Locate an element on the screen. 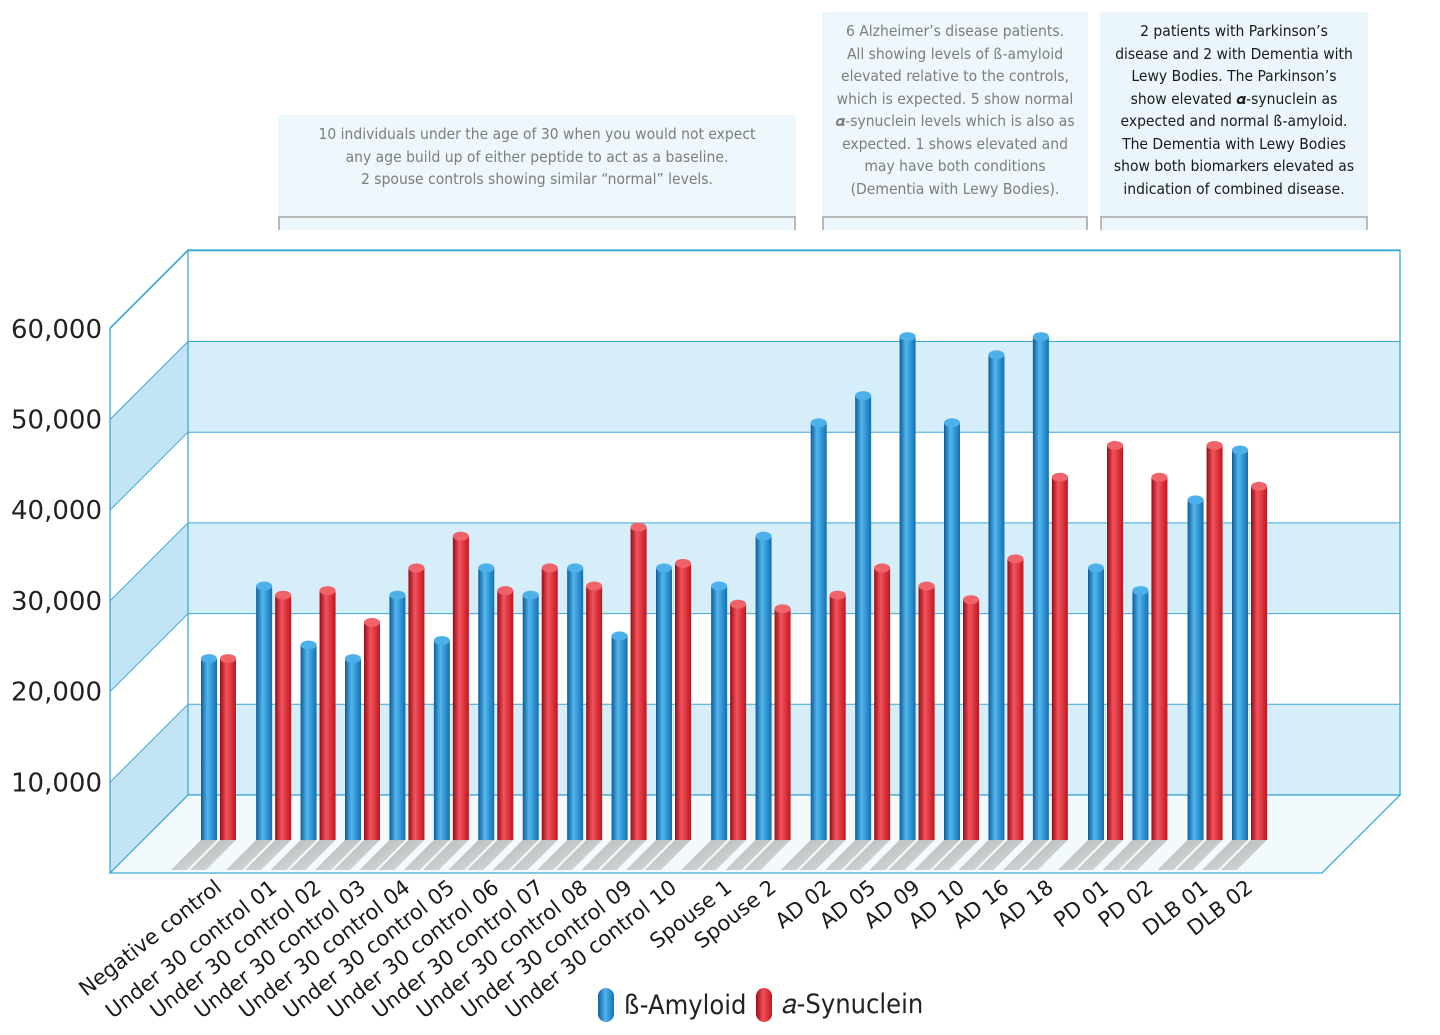 The height and width of the screenshot is (1035, 1440). note-line: 𝜶-synuclein levels which is also as is located at coordinates (955, 121).